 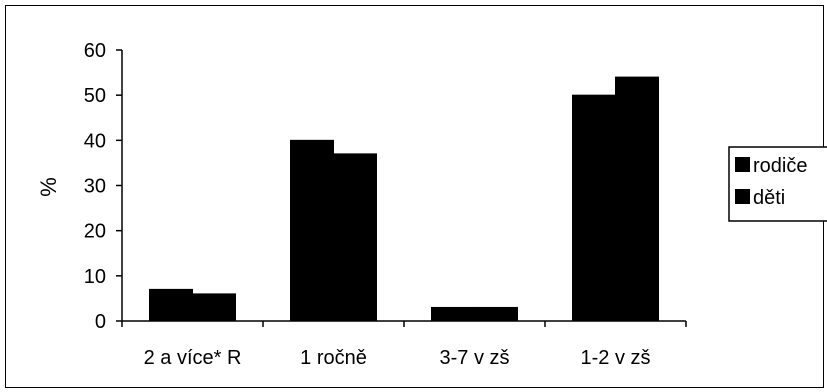 I want to click on legend-label: rodiče, so click(x=780, y=166).